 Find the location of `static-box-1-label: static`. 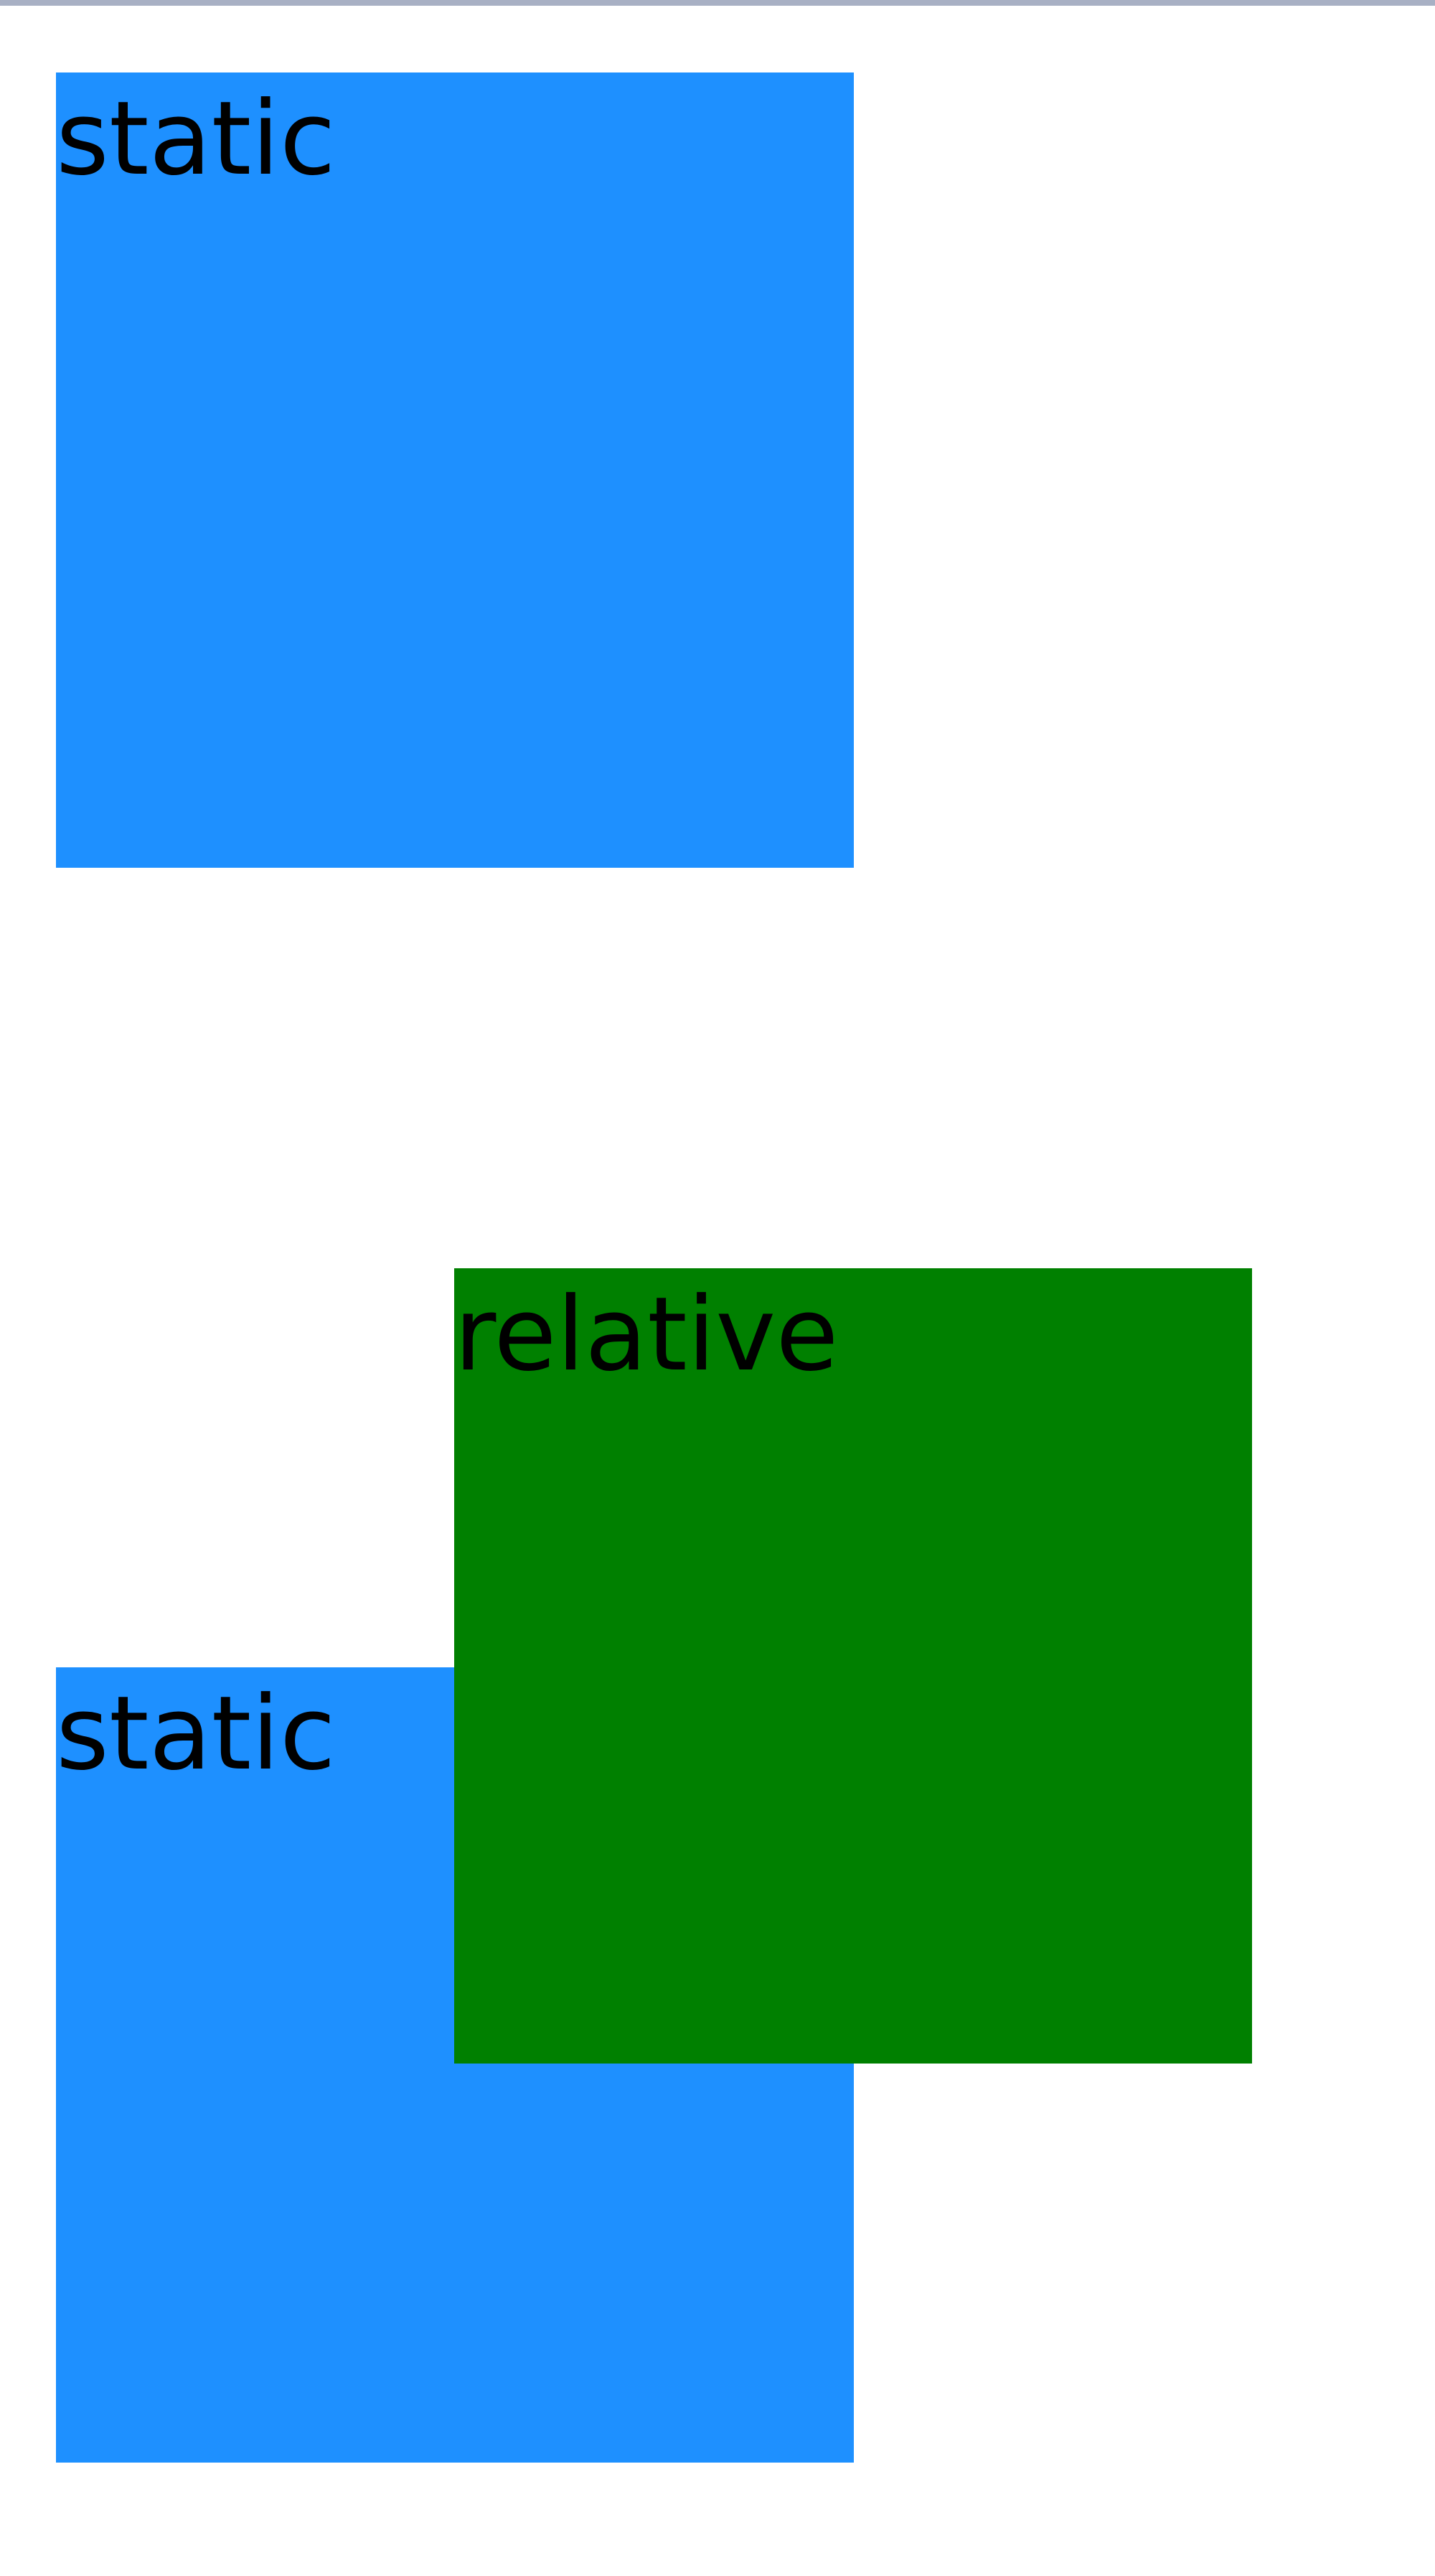

static-box-1-label: static is located at coordinates (196, 139).